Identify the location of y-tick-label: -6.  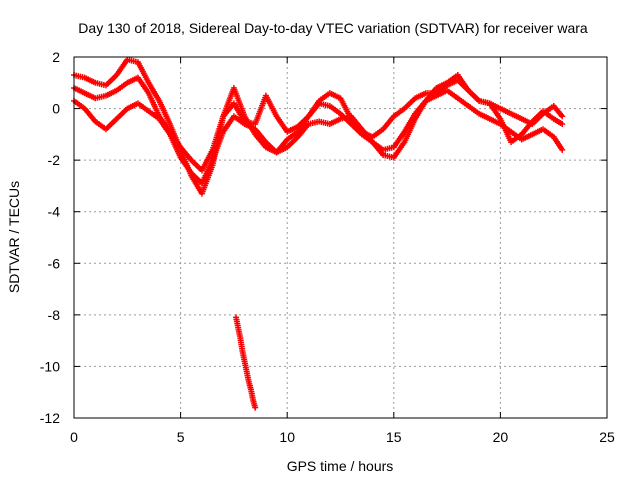
(54, 263).